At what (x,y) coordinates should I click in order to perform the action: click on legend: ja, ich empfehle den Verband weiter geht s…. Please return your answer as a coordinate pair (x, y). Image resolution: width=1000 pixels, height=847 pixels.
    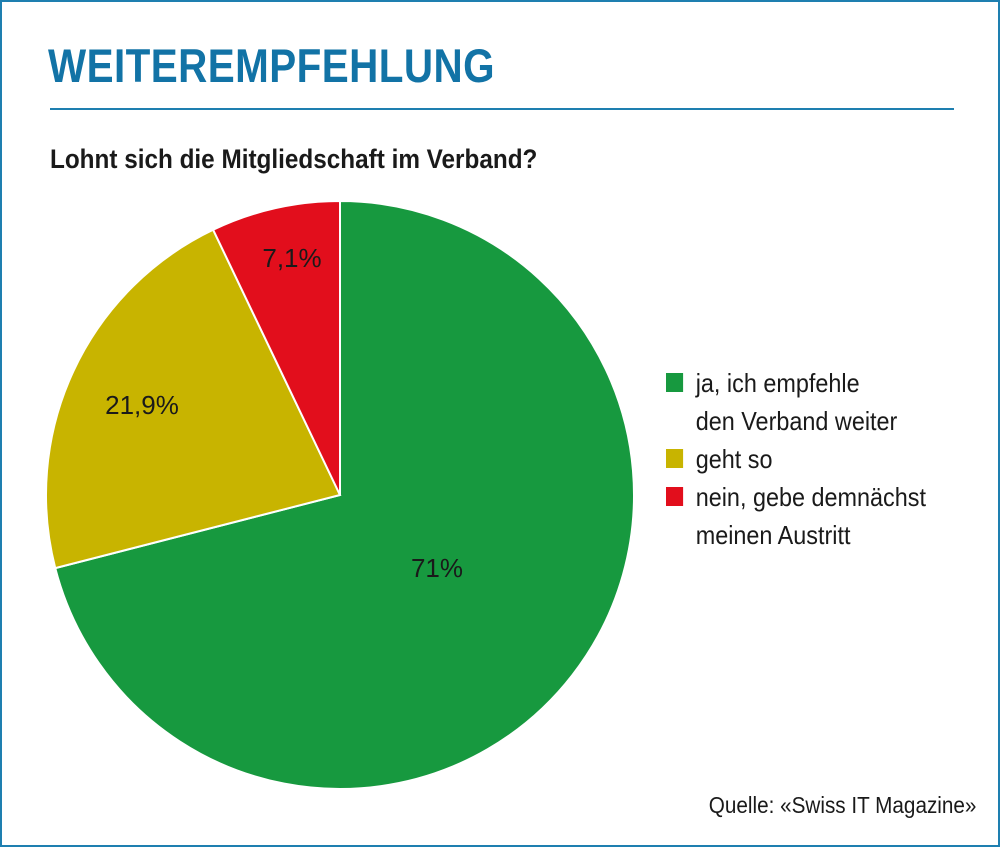
    Looking at the image, I should click on (832, 459).